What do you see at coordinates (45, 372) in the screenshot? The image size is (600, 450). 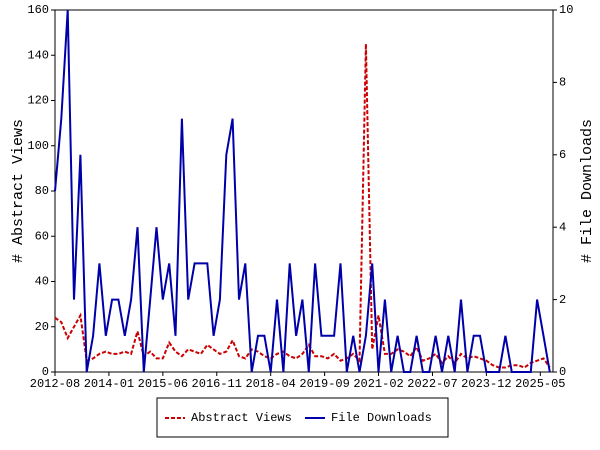 I see `y-tick-label: 0` at bounding box center [45, 372].